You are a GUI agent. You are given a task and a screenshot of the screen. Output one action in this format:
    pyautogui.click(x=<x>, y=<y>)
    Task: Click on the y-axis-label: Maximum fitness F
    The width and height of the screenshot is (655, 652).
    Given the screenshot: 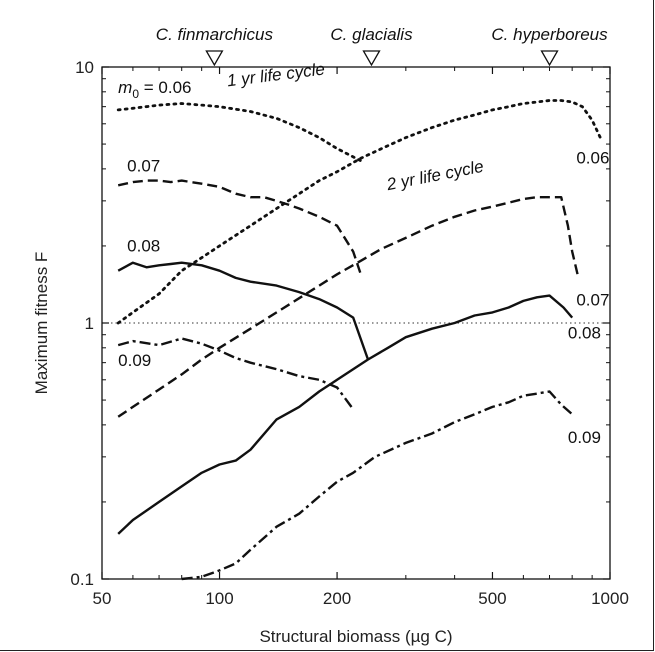 What is the action you would take?
    pyautogui.click(x=41, y=323)
    